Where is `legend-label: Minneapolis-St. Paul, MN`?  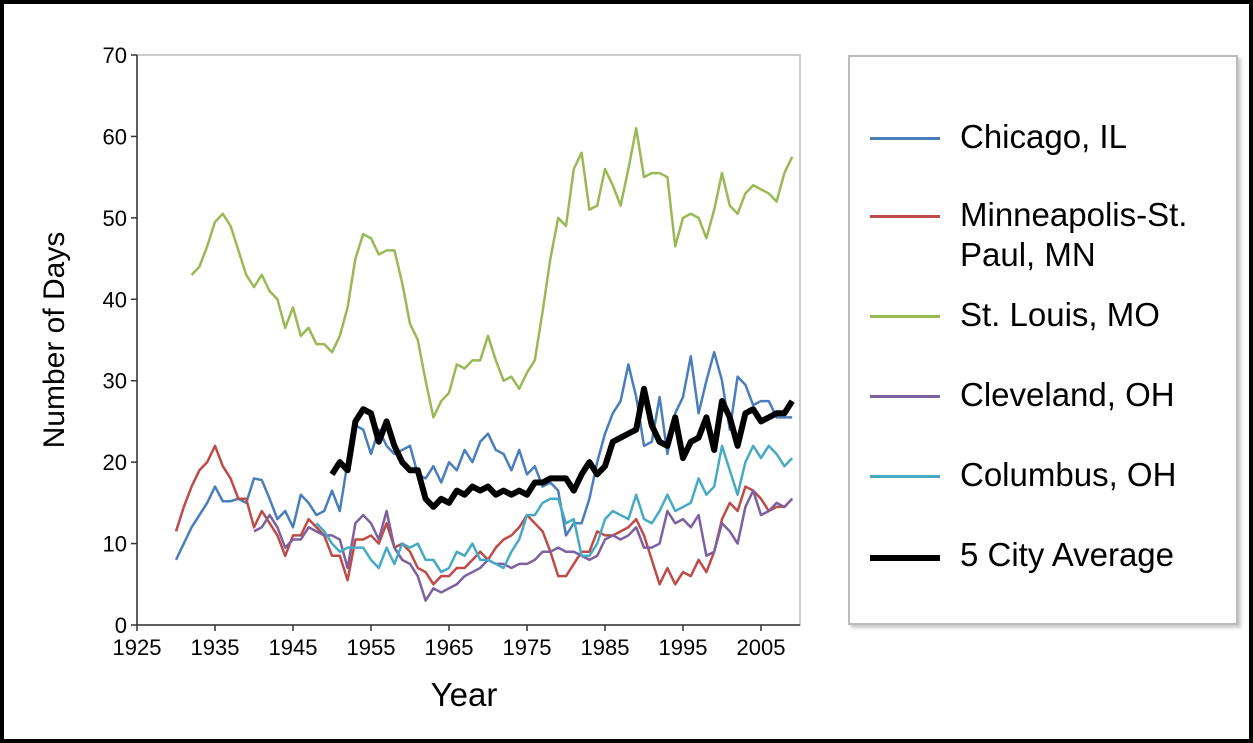 legend-label: Minneapolis-St. Paul, MN is located at coordinates (1074, 234).